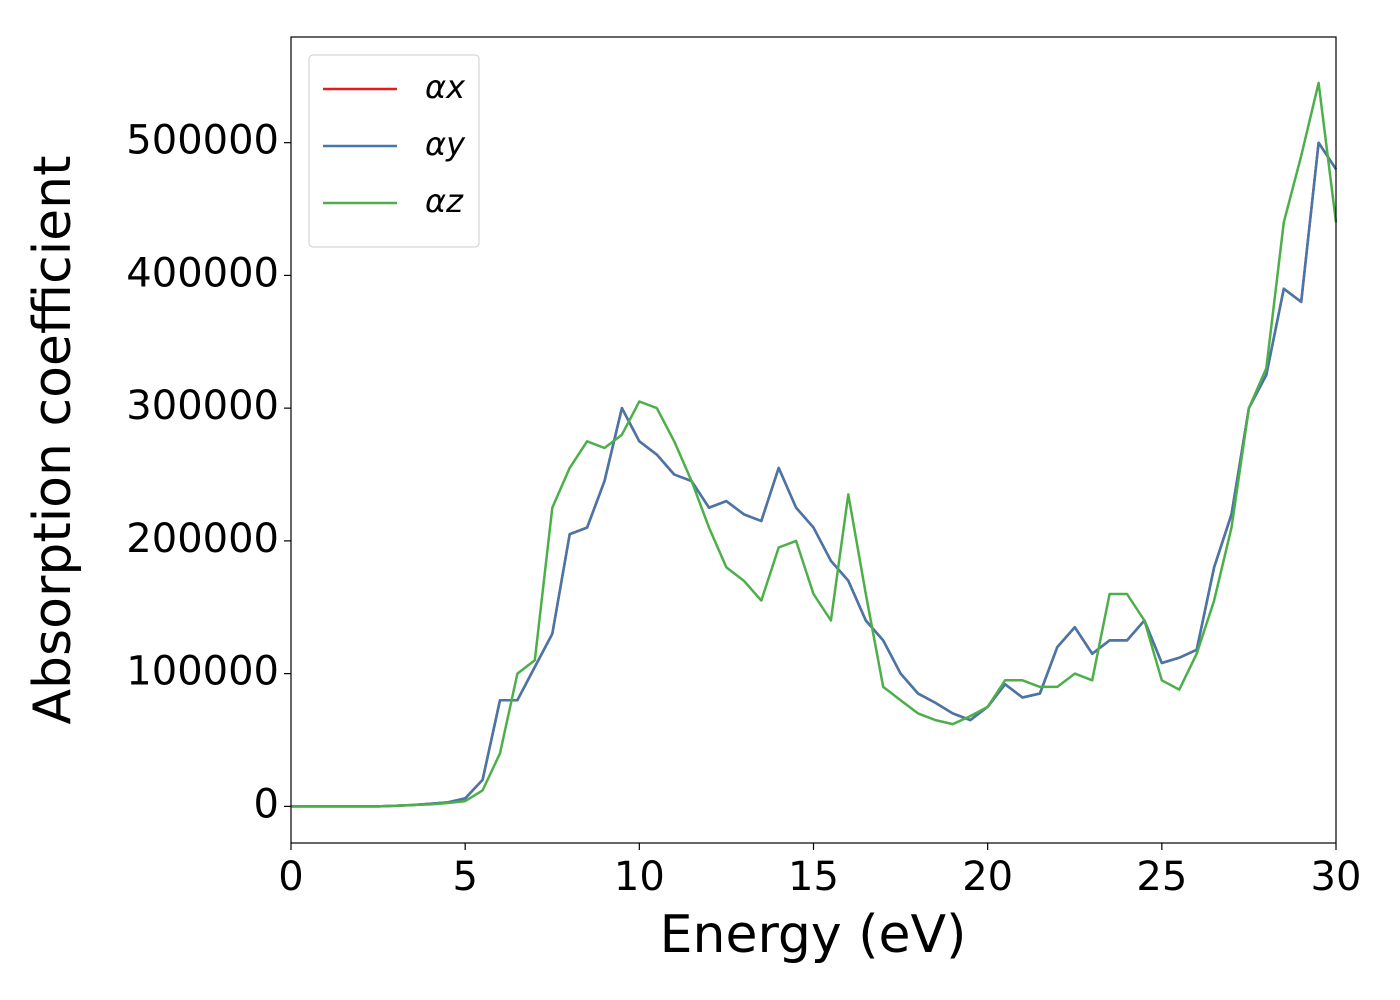  Describe the element at coordinates (445, 144) in the screenshot. I see `legend-label: αy` at that location.